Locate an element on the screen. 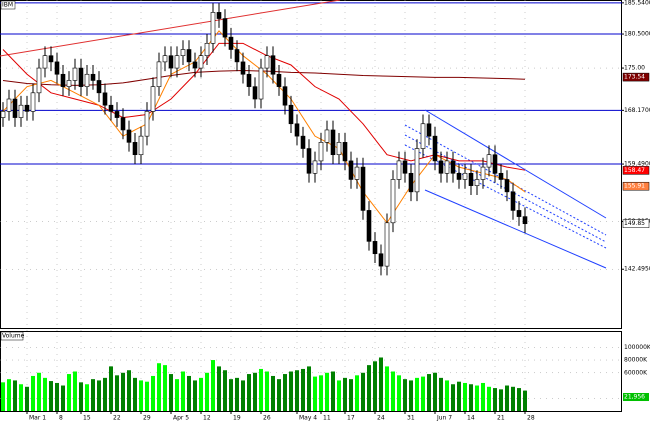  x-tick-label: 19 is located at coordinates (237, 418).